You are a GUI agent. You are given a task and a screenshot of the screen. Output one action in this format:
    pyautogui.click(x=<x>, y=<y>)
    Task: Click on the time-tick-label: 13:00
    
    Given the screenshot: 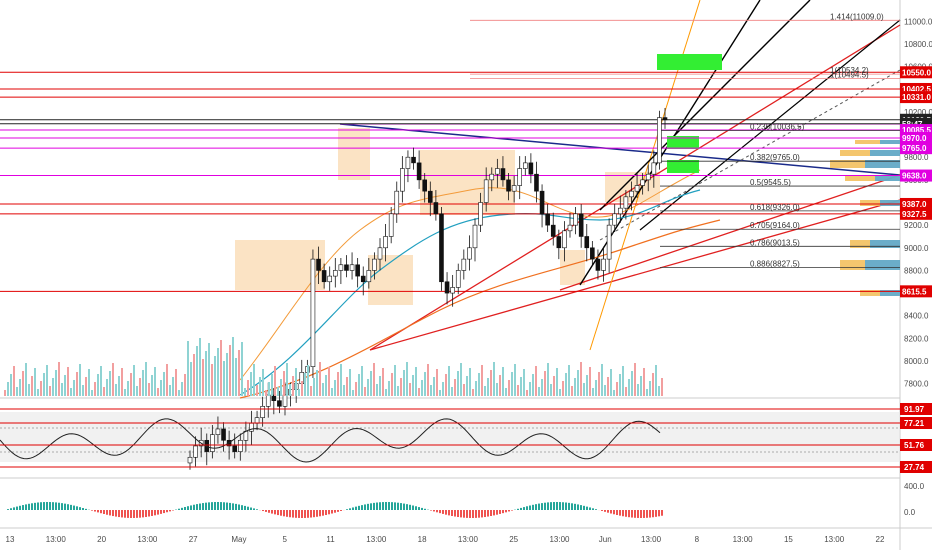 What is the action you would take?
    pyautogui.click(x=468, y=539)
    